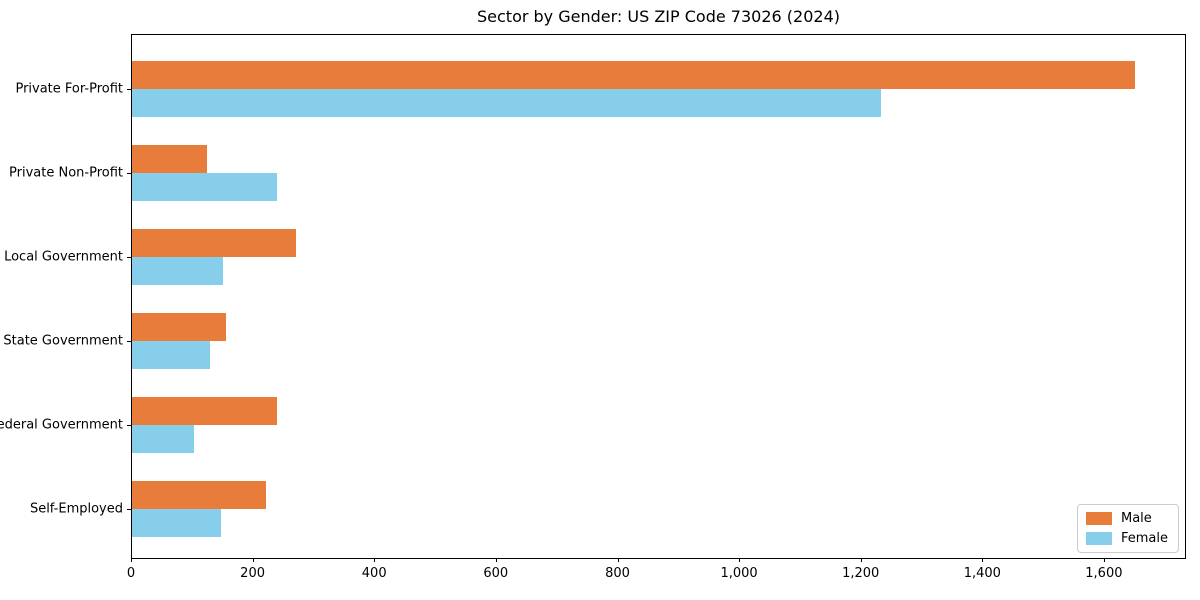 This screenshot has height=600, width=1200. I want to click on legend: Male Female, so click(1127, 528).